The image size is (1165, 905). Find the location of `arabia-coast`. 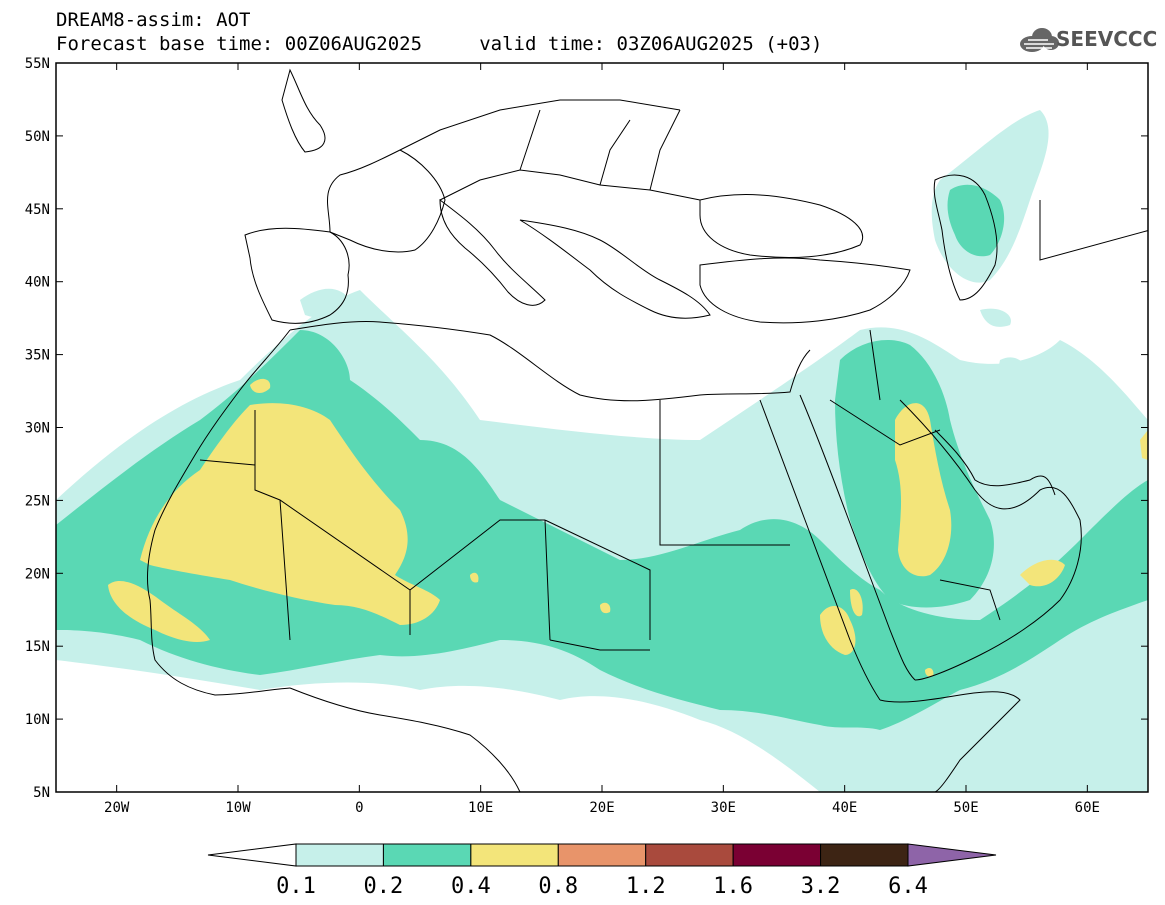

arabia-coast is located at coordinates (990, 540).